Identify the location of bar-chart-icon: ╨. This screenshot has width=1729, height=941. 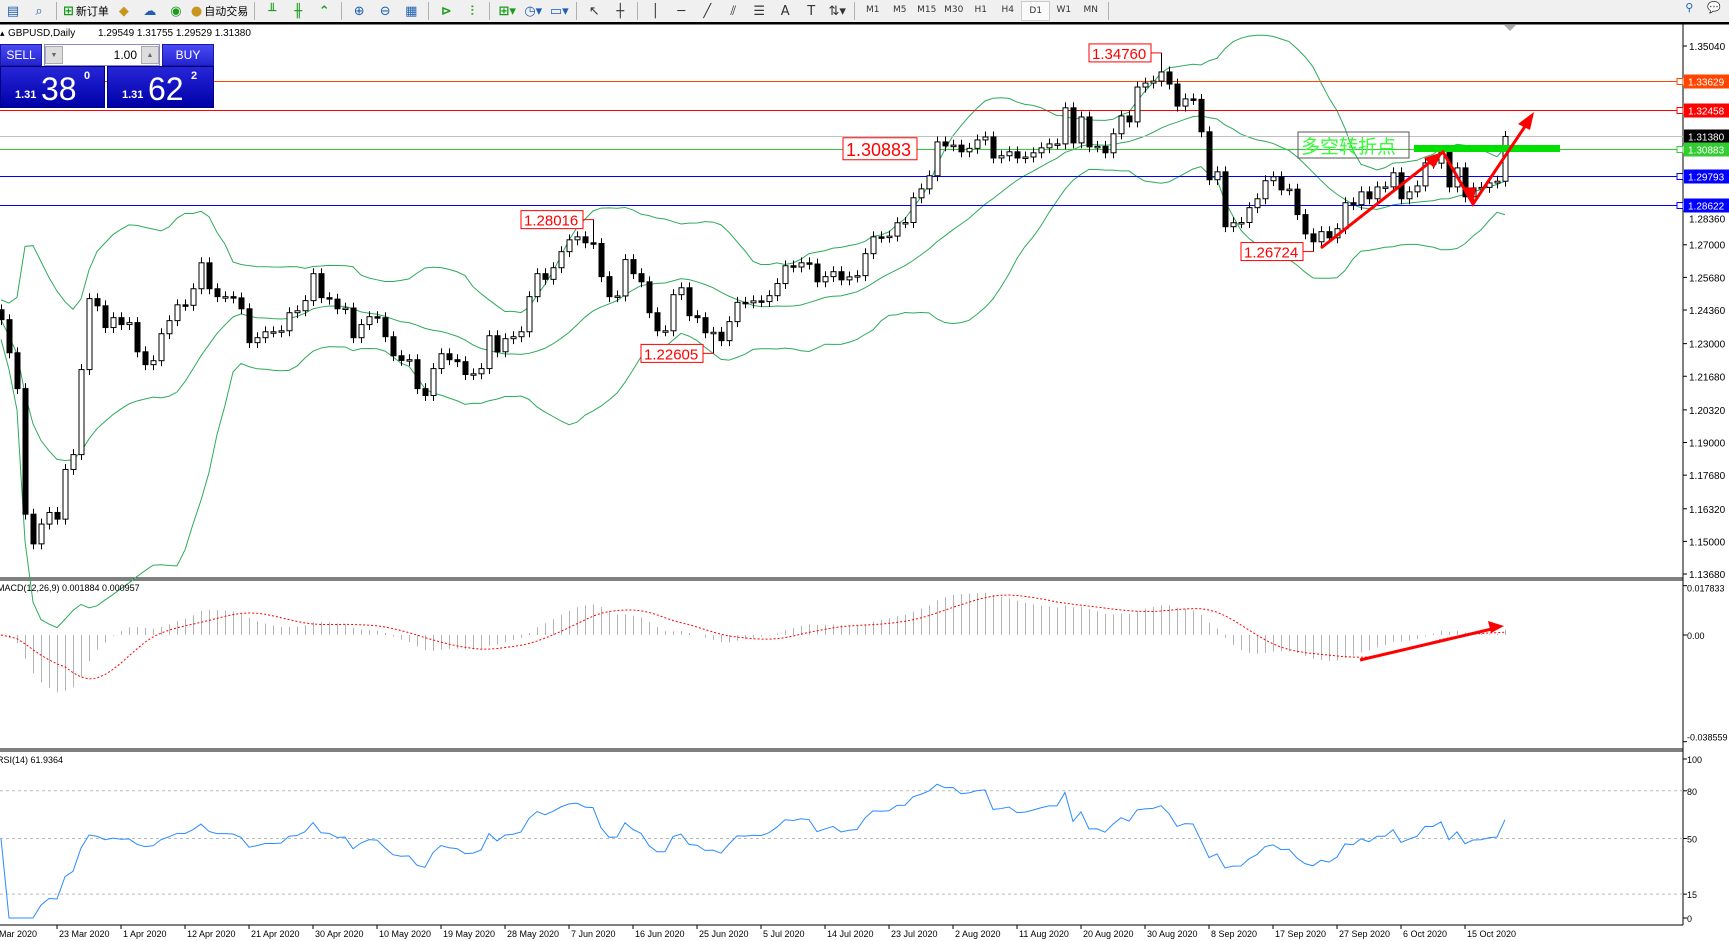
(272, 11).